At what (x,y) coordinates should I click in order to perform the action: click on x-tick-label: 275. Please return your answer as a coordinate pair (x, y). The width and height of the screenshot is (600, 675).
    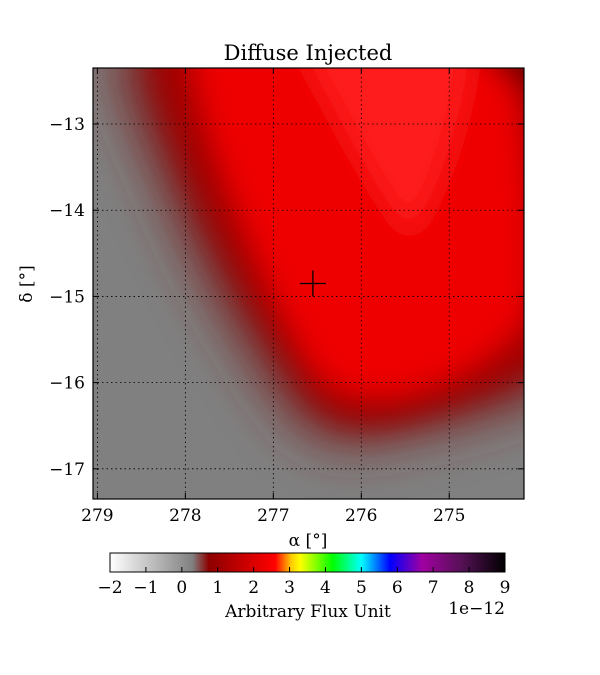
    Looking at the image, I should click on (449, 516).